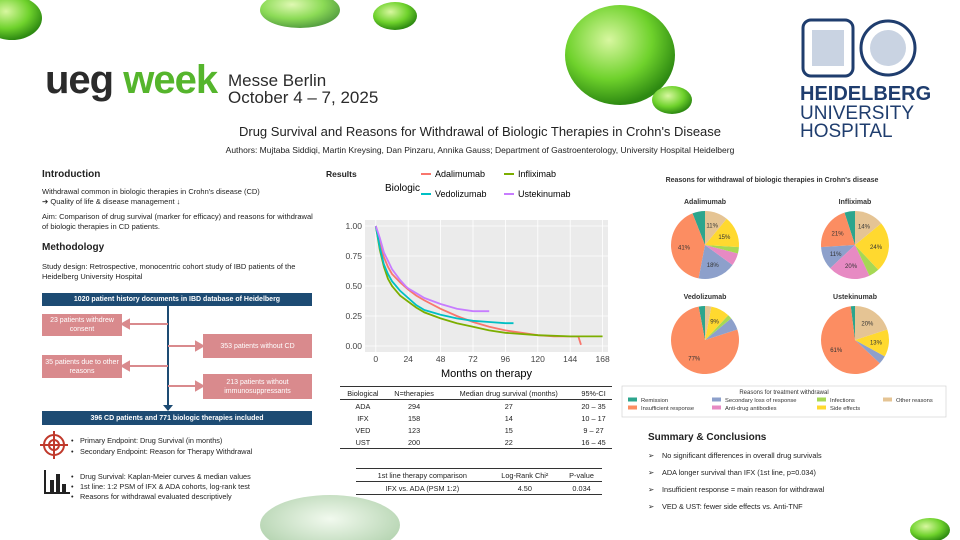  What do you see at coordinates (581, 488) in the screenshot?
I see `table-cell: 0.034` at bounding box center [581, 488].